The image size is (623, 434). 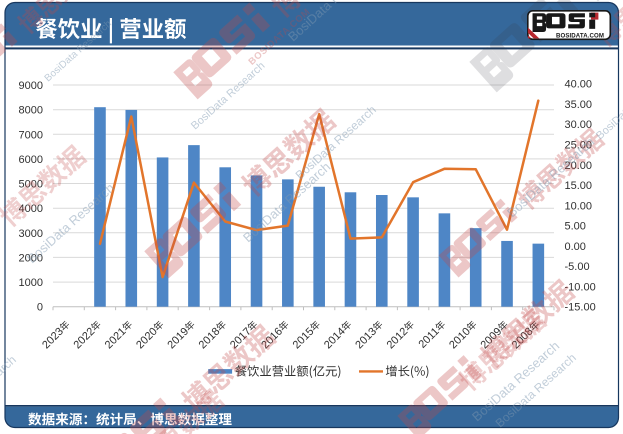 I want to click on svg-text: BOSIDATA.COM, so click(x=580, y=36).